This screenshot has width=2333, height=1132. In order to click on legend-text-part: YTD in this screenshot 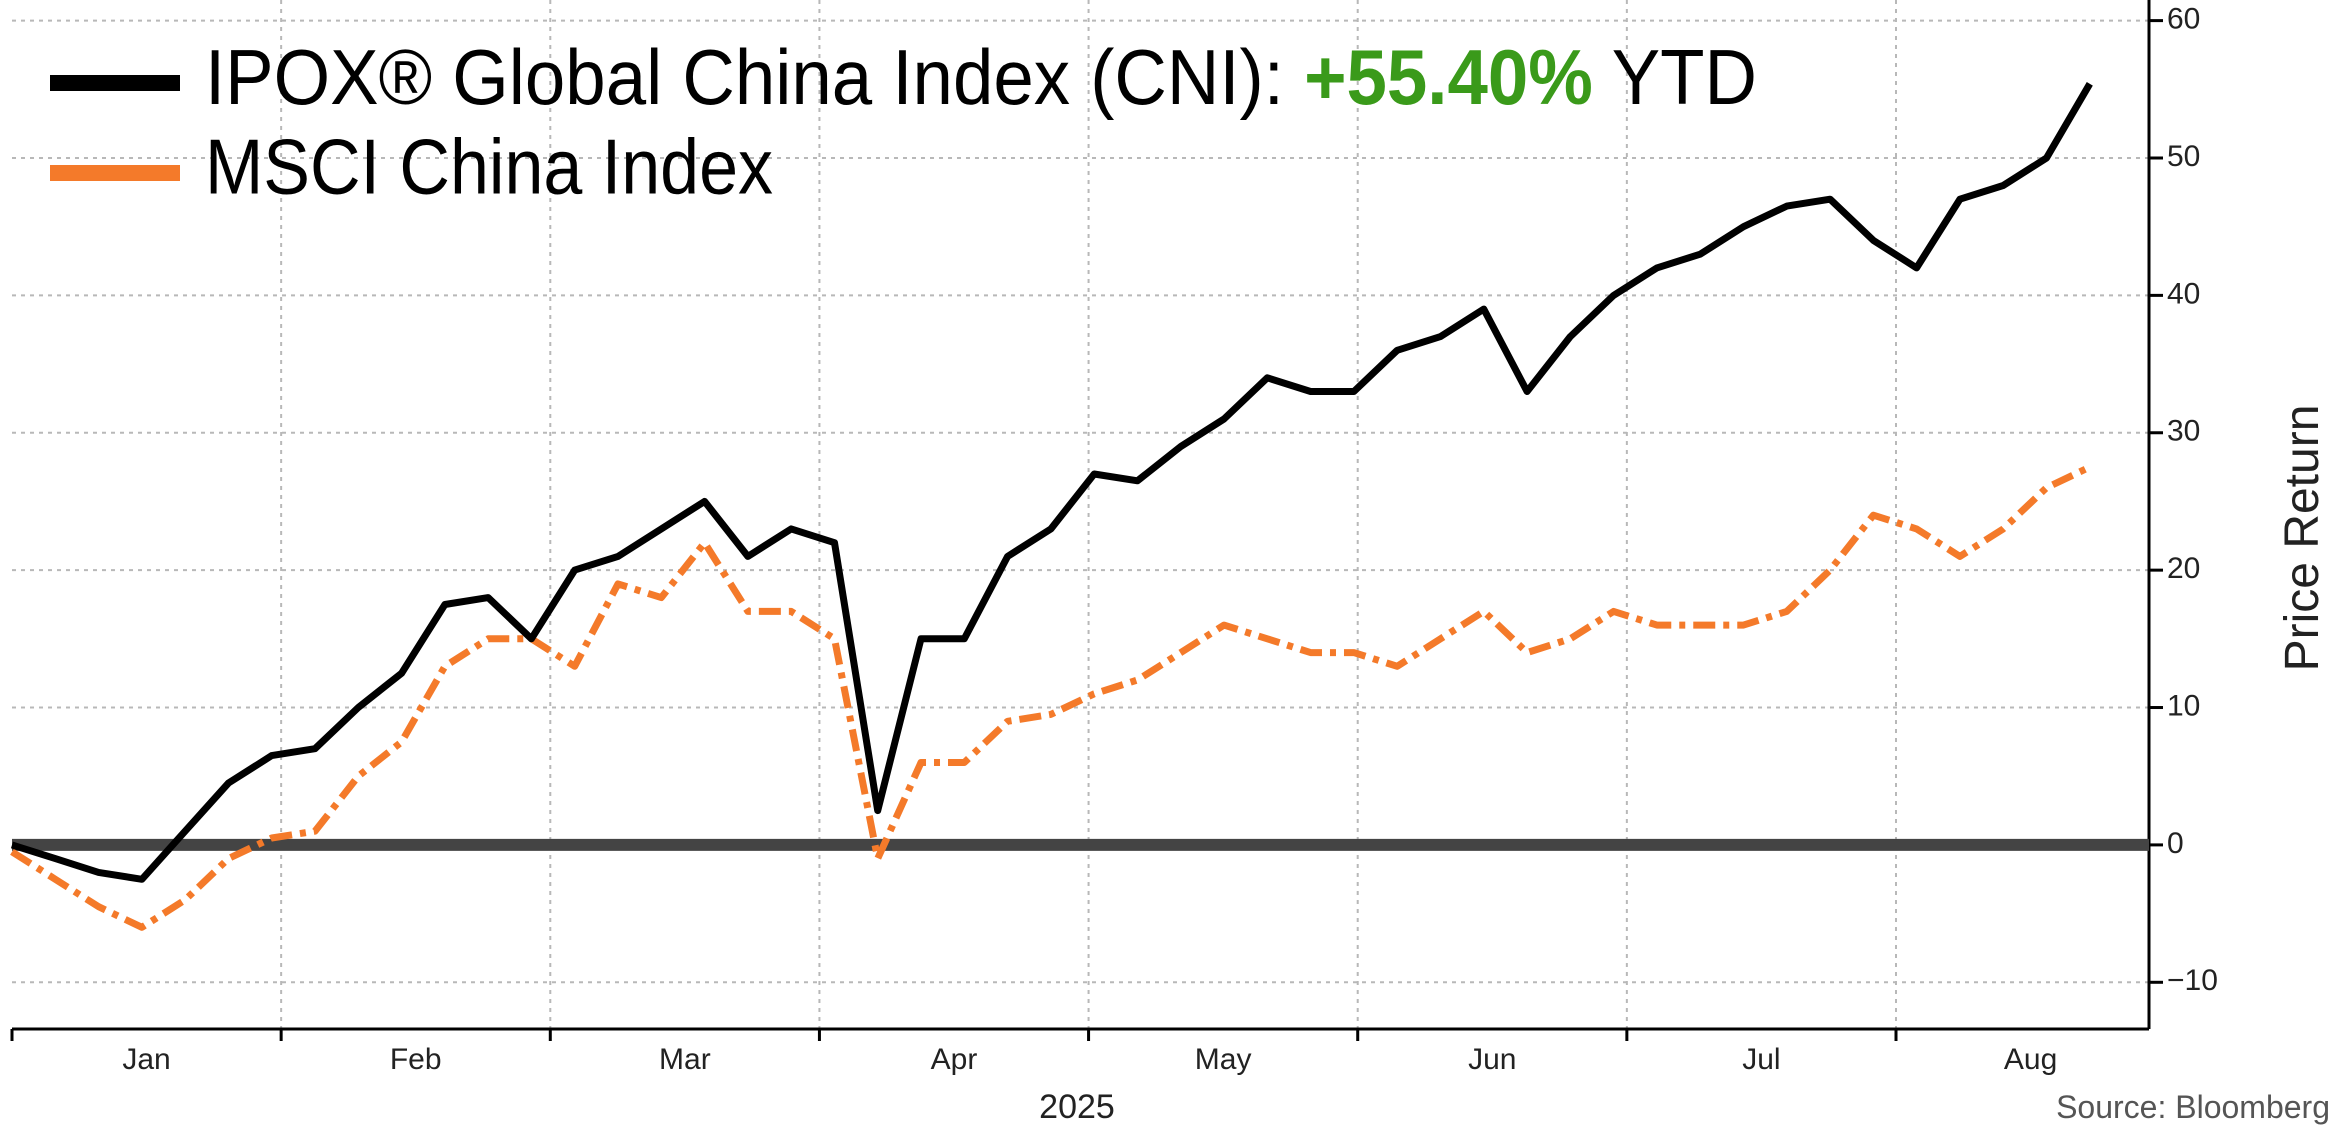, I will do `click(1675, 77)`.